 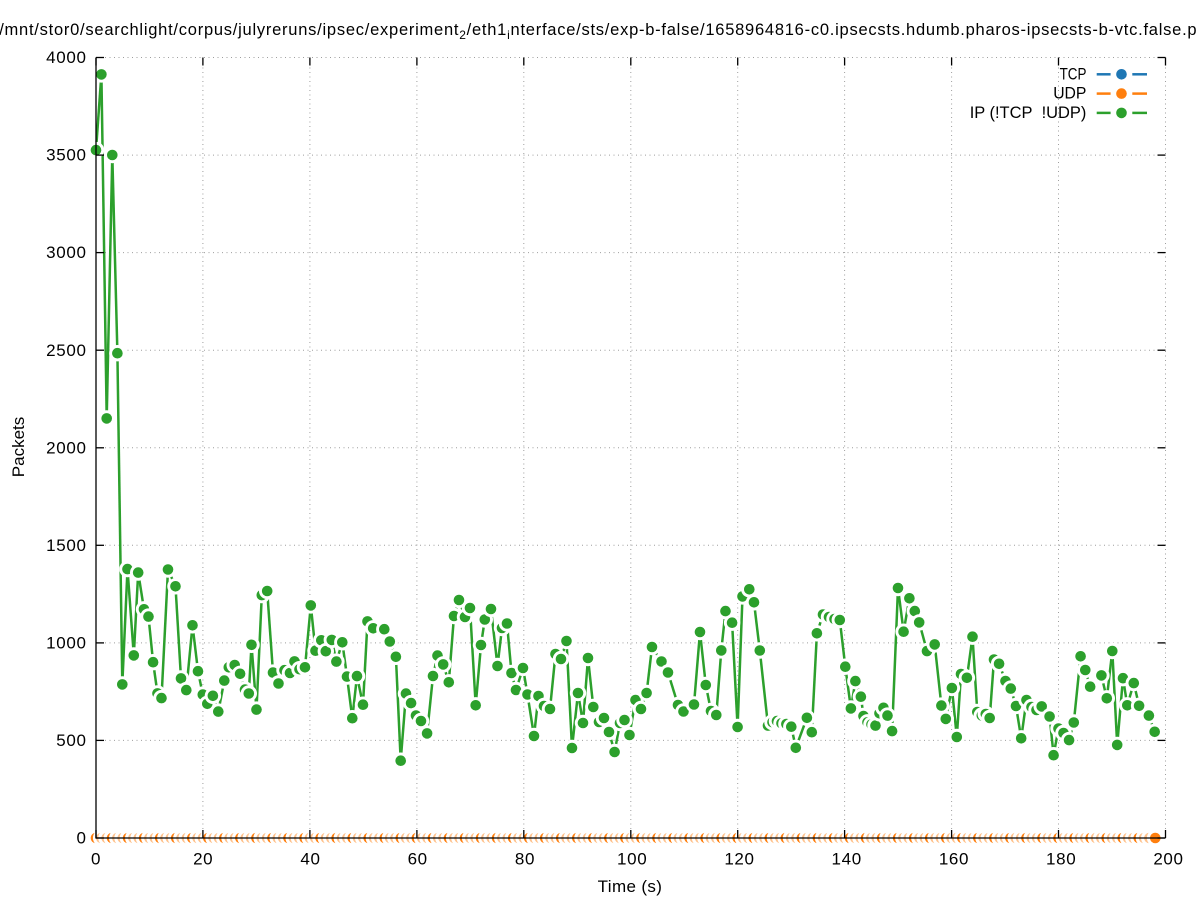 I want to click on svg-text: IP (!TCP !UDP), so click(x=1028, y=112).